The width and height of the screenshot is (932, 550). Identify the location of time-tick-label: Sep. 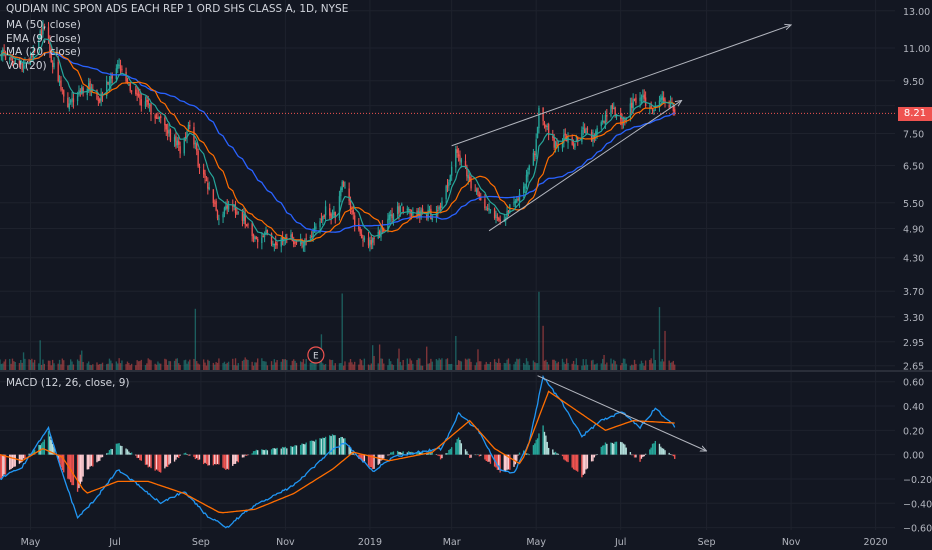
(201, 542).